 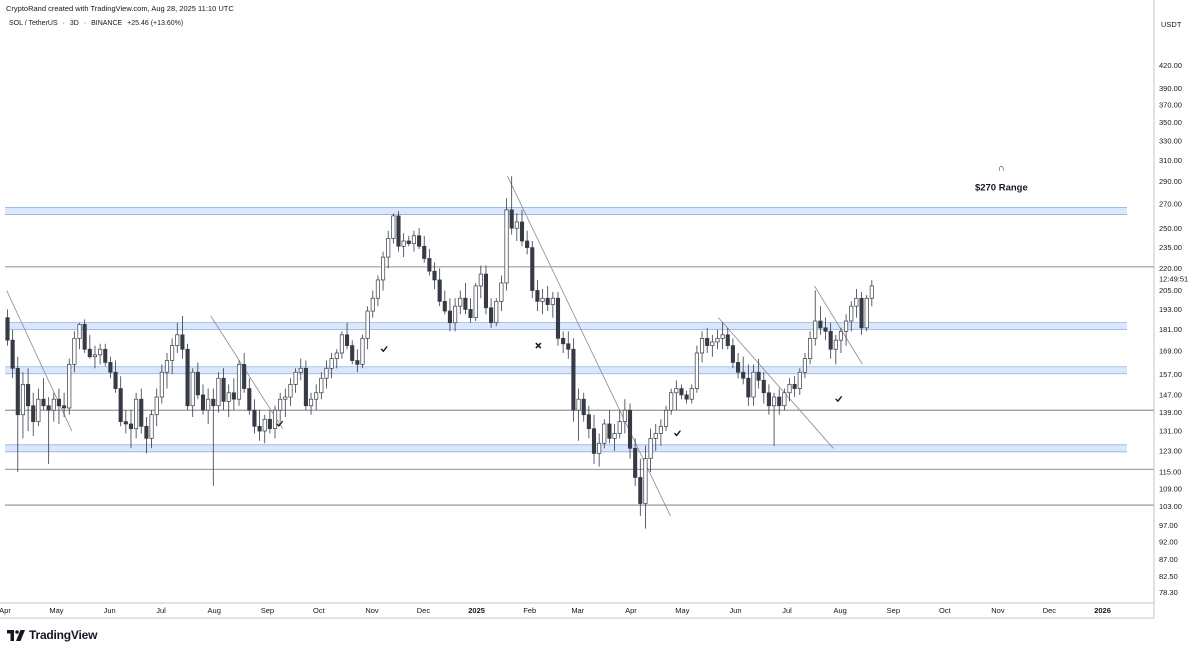 I want to click on price-tick-label: 310.00, so click(x=1170, y=160).